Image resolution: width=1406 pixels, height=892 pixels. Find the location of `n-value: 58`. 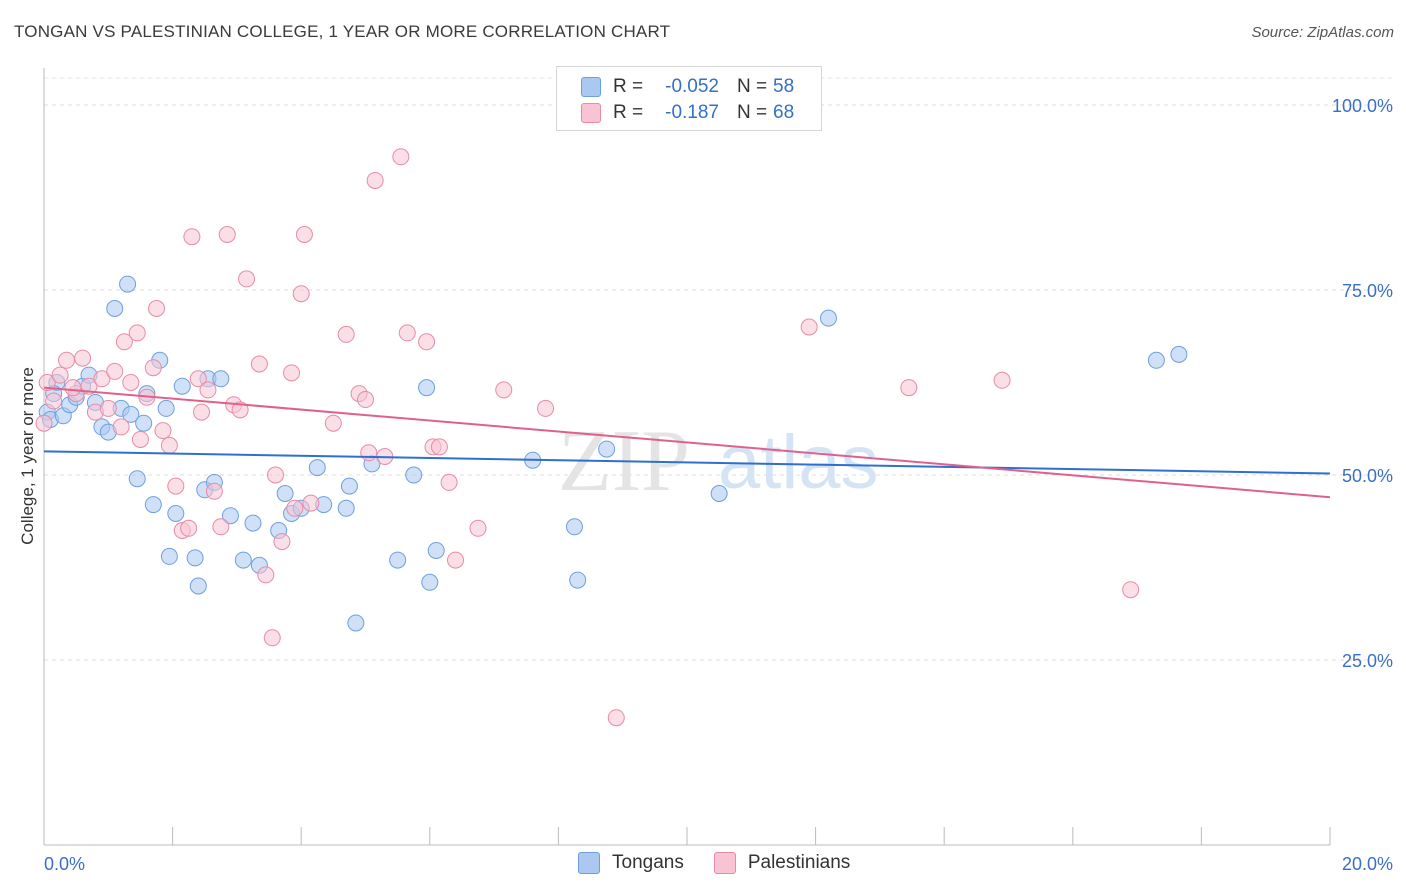

n-value: 58 is located at coordinates (784, 86).